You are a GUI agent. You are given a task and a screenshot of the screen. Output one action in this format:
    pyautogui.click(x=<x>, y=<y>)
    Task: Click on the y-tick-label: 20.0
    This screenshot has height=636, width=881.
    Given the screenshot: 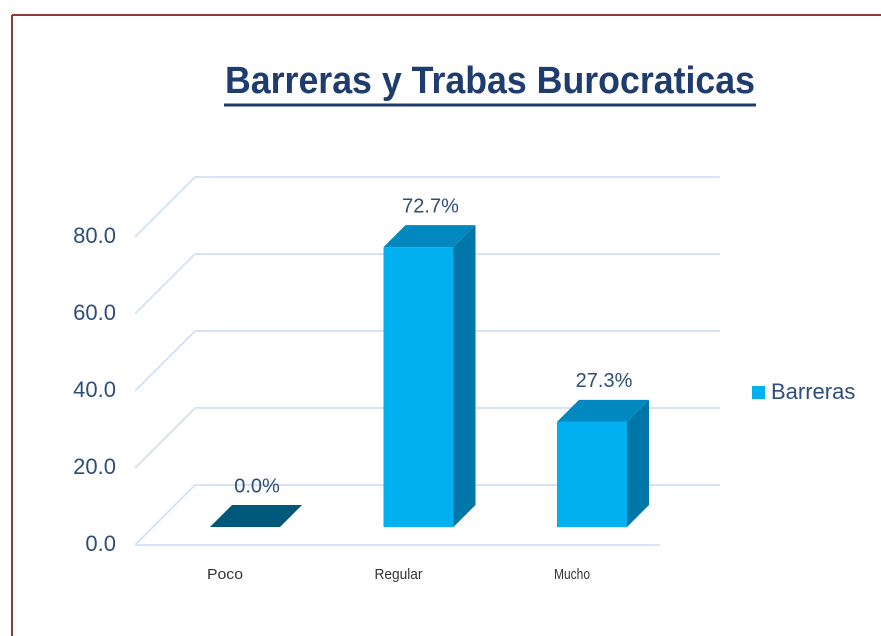 What is the action you would take?
    pyautogui.click(x=94, y=466)
    